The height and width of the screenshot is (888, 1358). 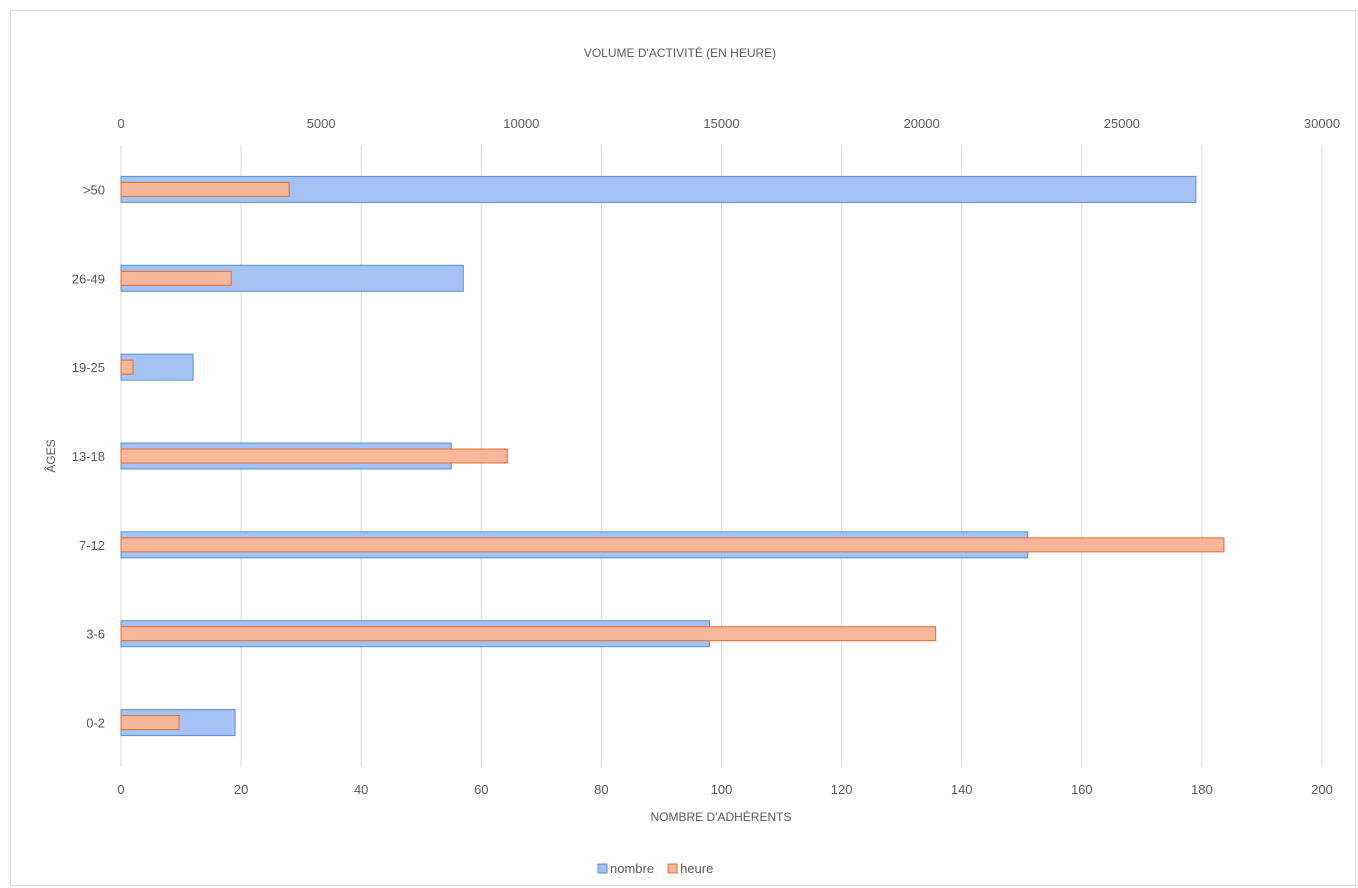 I want to click on top-axis-tick: 10000, so click(x=521, y=123).